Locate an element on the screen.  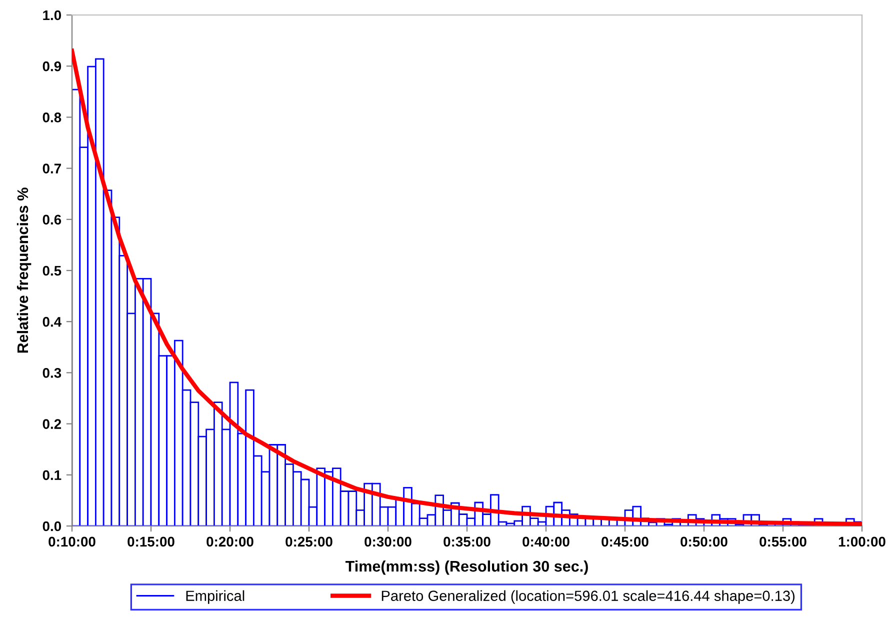
legend-label: Empirical is located at coordinates (215, 597).